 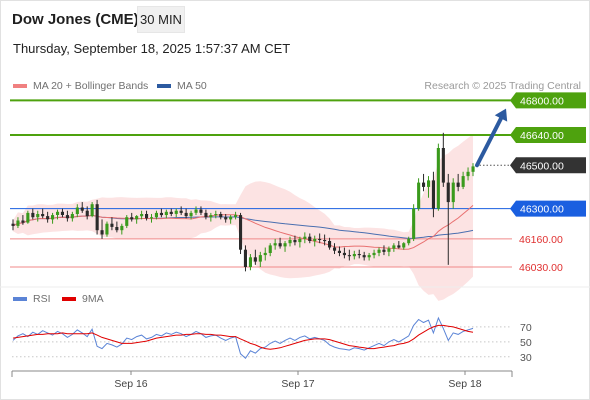 I want to click on legend-label-9ma: 9MA, so click(x=93, y=299).